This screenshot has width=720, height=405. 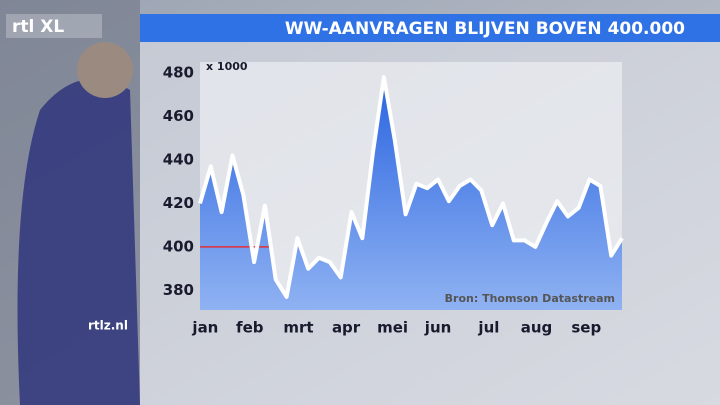 I want to click on y-tick-label: 440, so click(x=178, y=159).